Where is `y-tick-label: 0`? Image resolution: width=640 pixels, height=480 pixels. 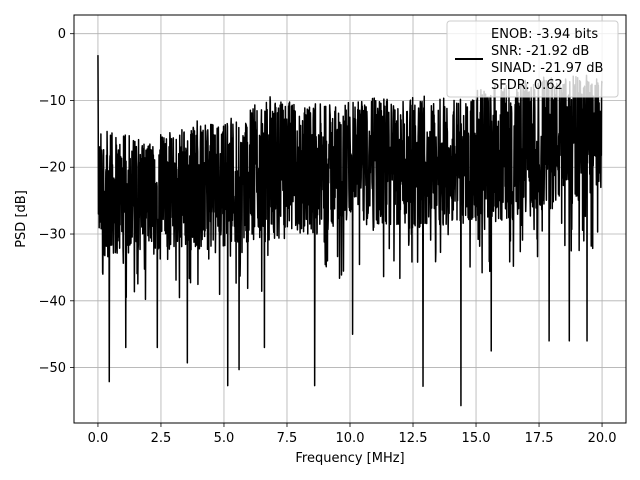
y-tick-label: 0 is located at coordinates (62, 34).